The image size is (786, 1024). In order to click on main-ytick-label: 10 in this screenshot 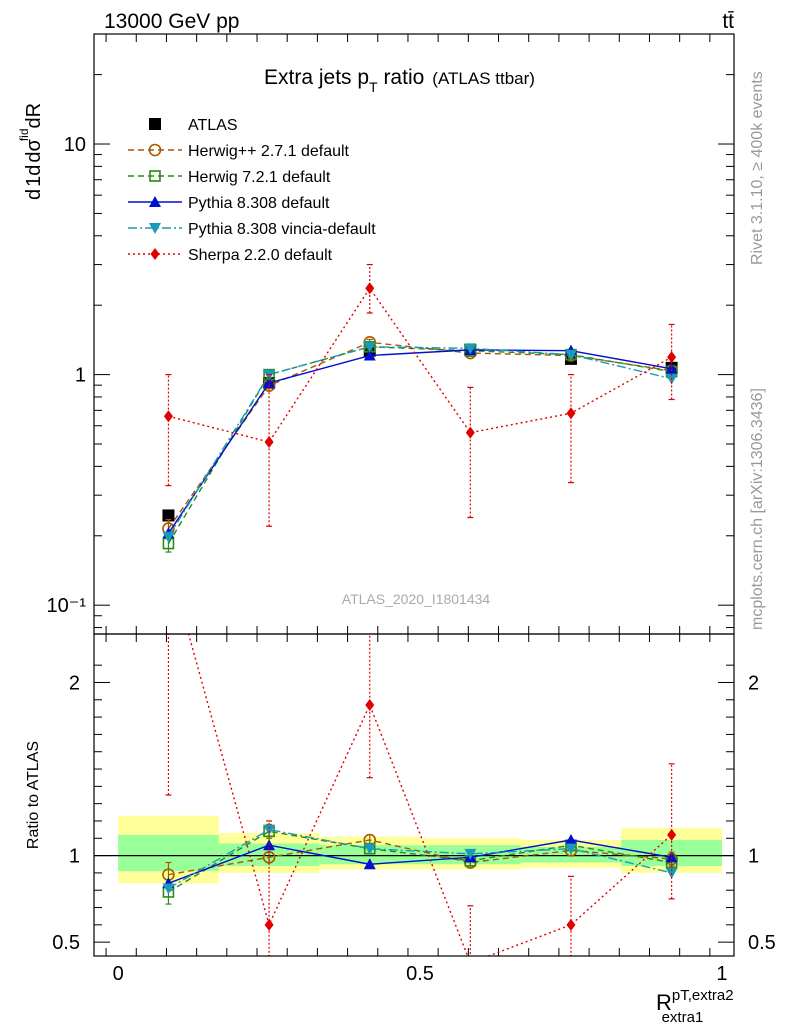, I will do `click(75, 145)`.